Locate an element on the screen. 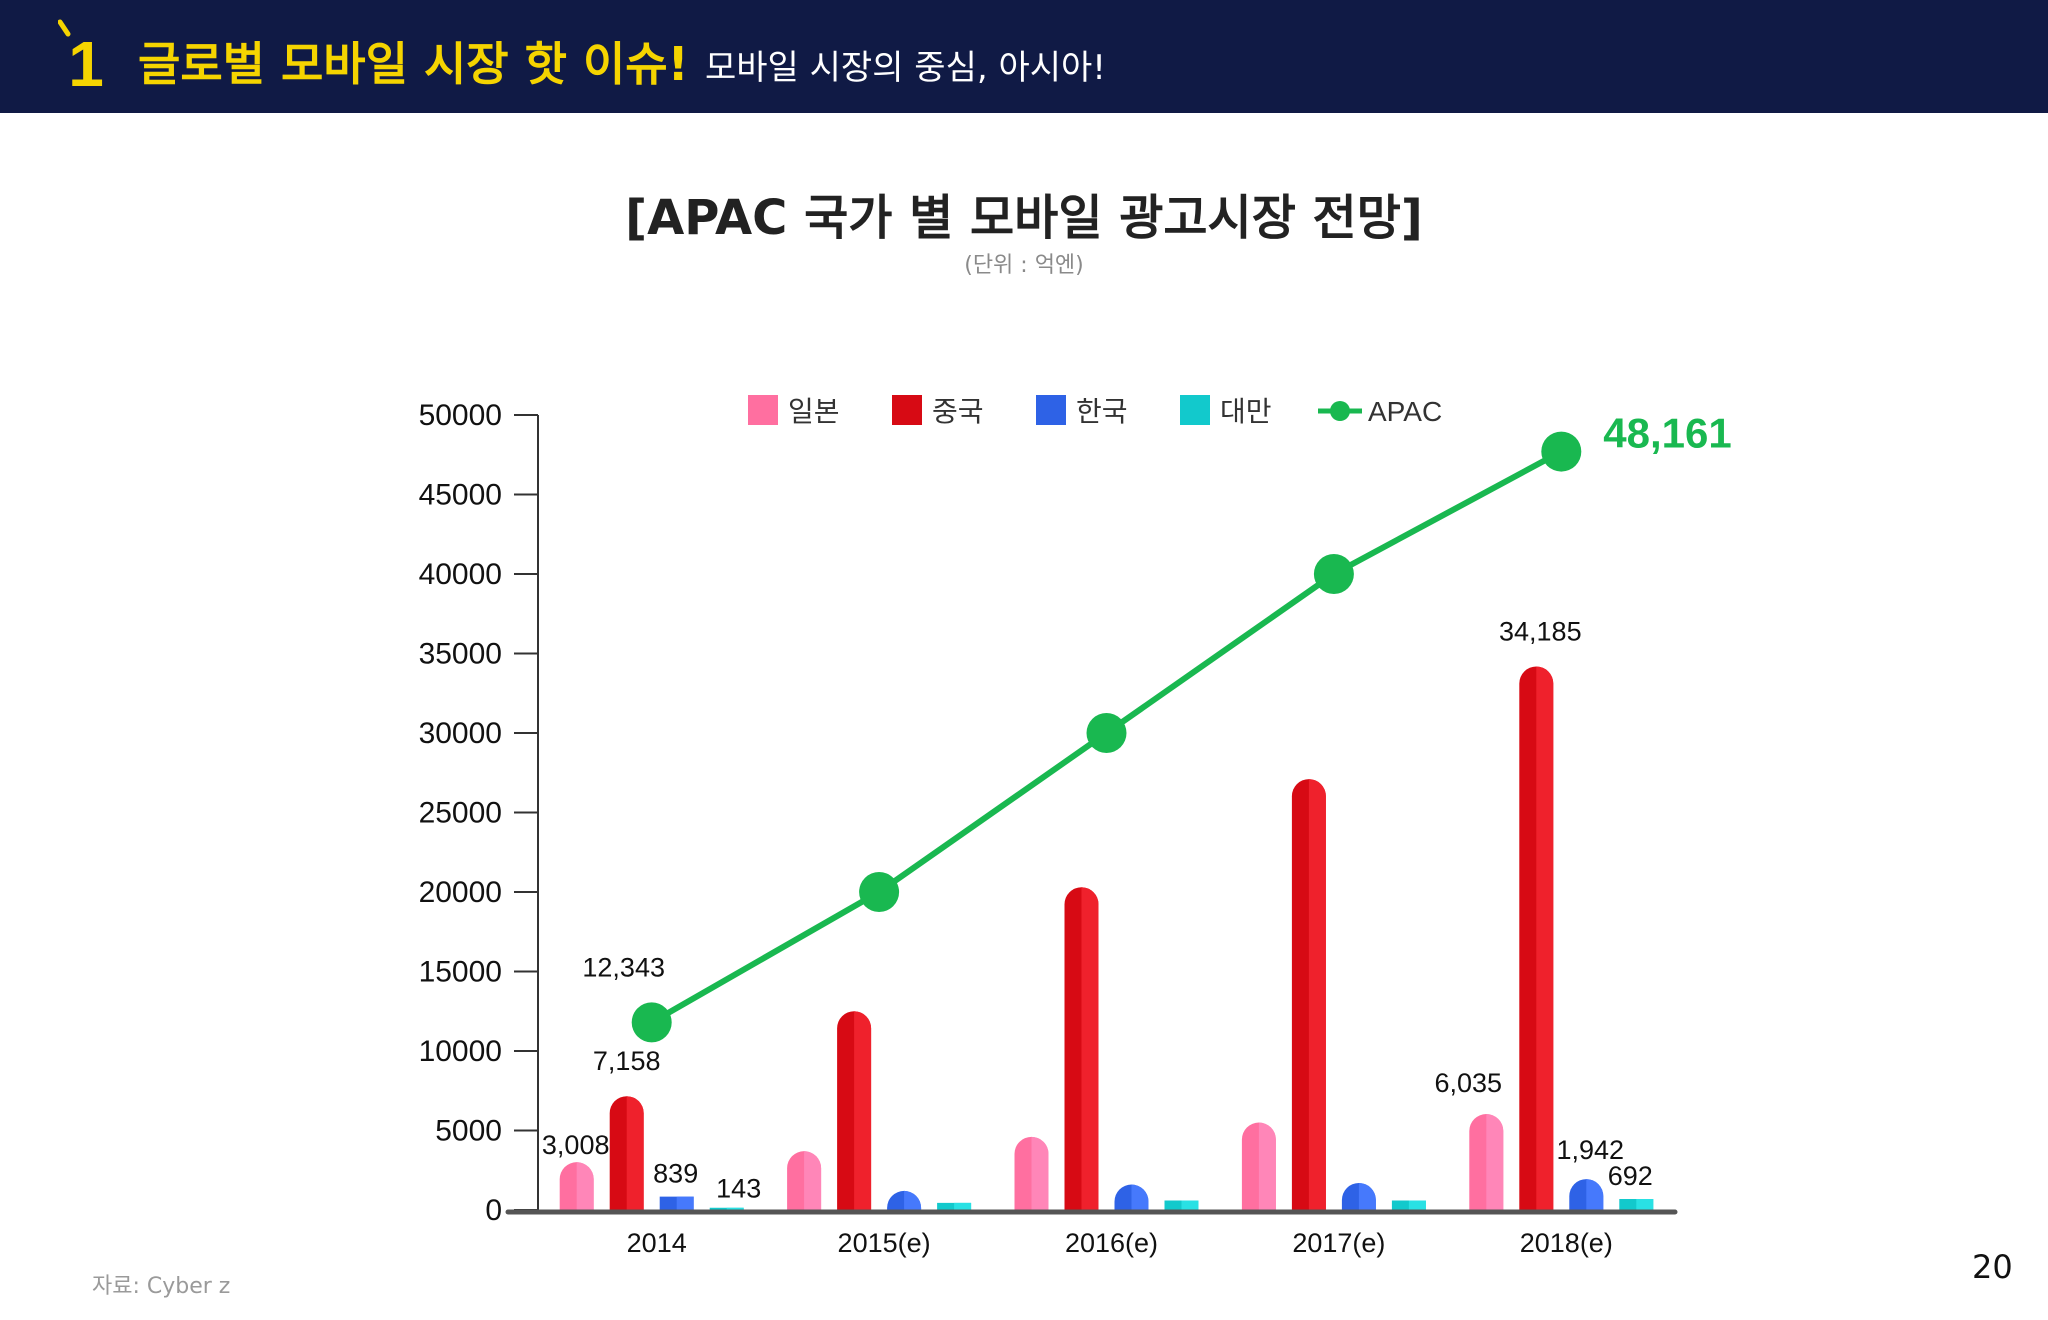 The image size is (2048, 1320). header-title: 글로벌 모바일 시장 핫 이슈! is located at coordinates (413, 64).